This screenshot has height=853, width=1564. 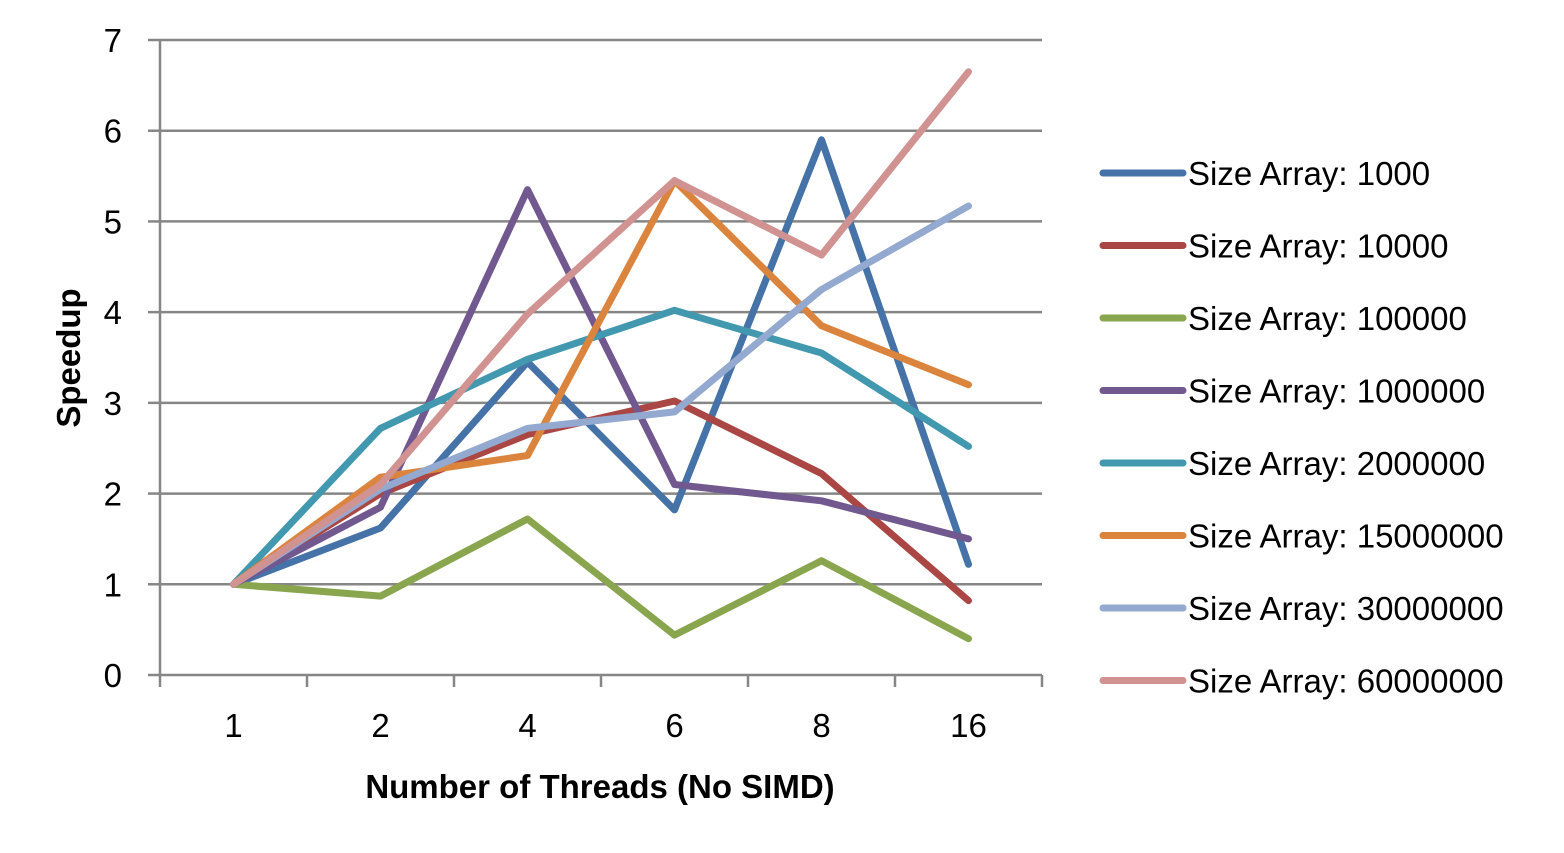 I want to click on x-tick-label: 2, so click(x=380, y=725).